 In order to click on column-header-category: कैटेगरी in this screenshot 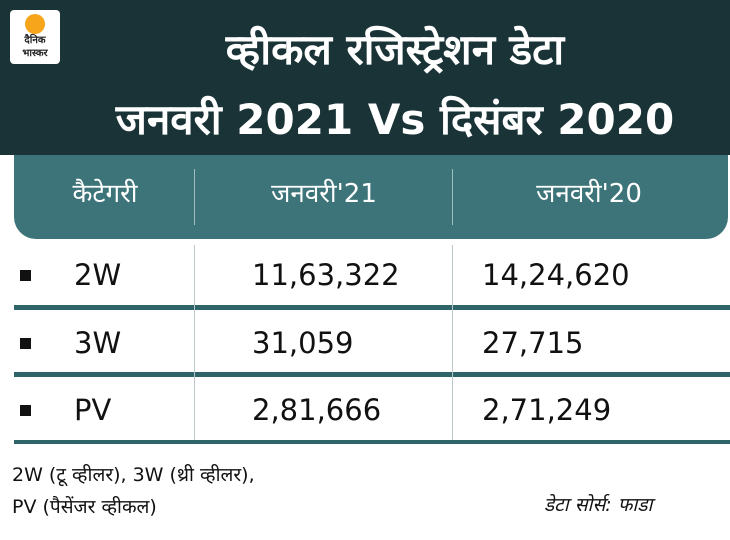, I will do `click(105, 194)`.